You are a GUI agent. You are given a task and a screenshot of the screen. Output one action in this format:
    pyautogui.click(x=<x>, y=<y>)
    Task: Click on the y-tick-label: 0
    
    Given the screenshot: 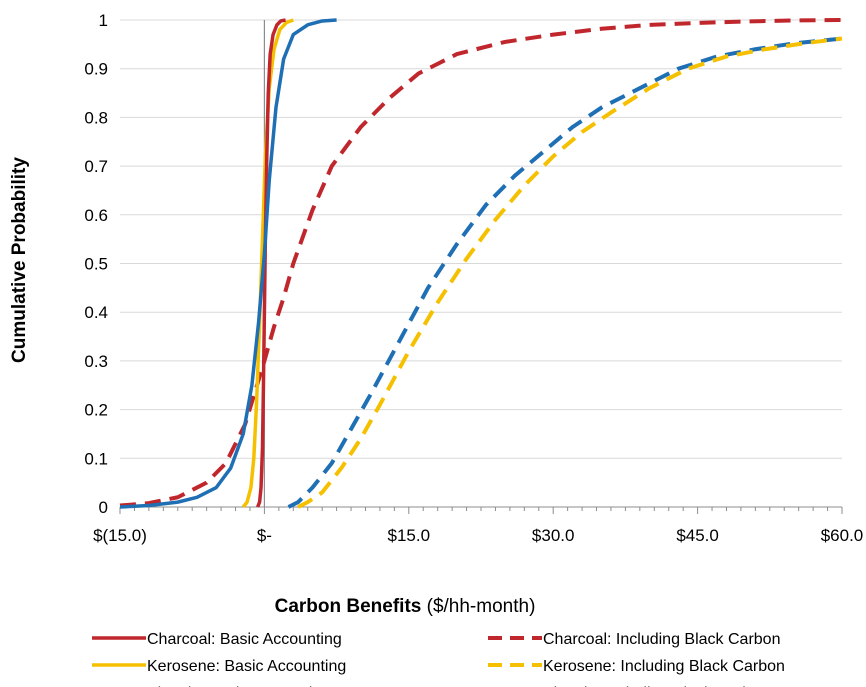 What is the action you would take?
    pyautogui.click(x=103, y=507)
    